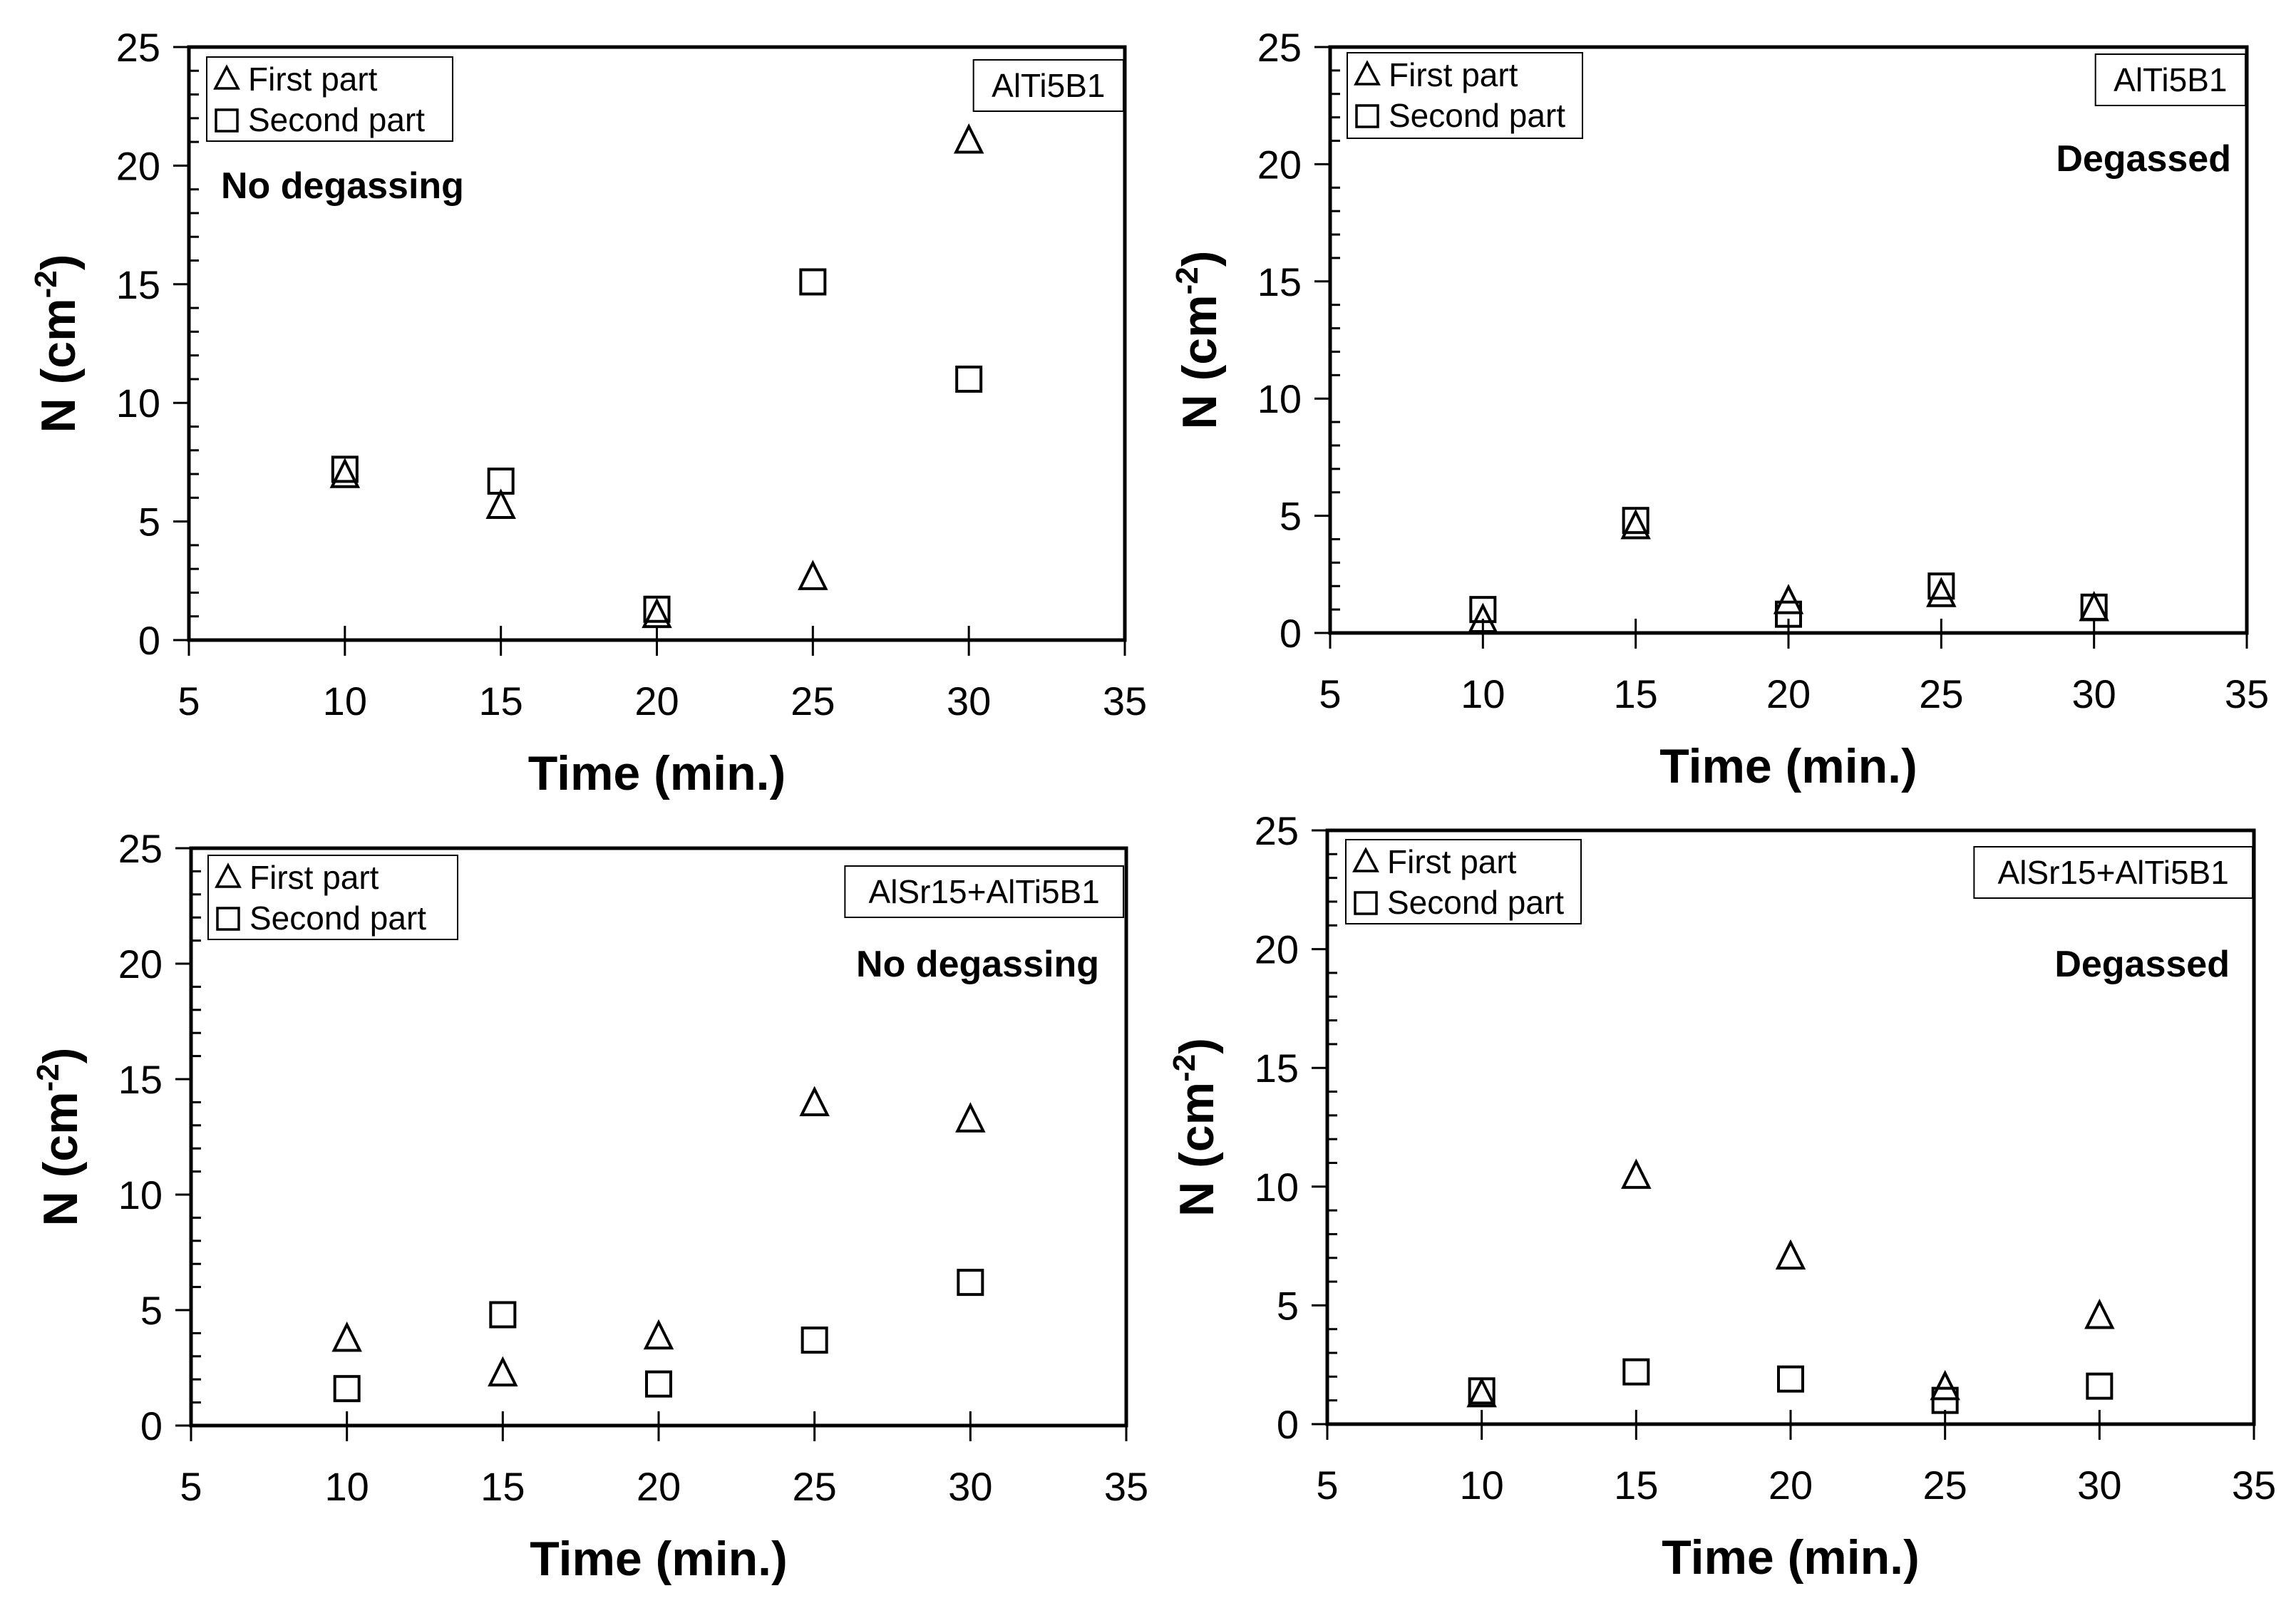 Image resolution: width=2296 pixels, height=1623 pixels. Describe the element at coordinates (659, 1486) in the screenshot. I see `x-tick-label: 20` at that location.